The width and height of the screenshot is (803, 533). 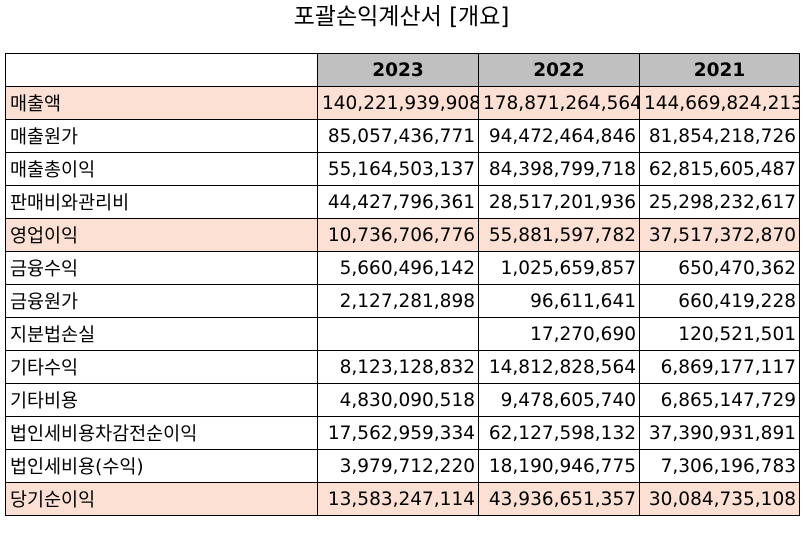 What do you see at coordinates (161, 400) in the screenshot?
I see `row-label: 기타비용` at bounding box center [161, 400].